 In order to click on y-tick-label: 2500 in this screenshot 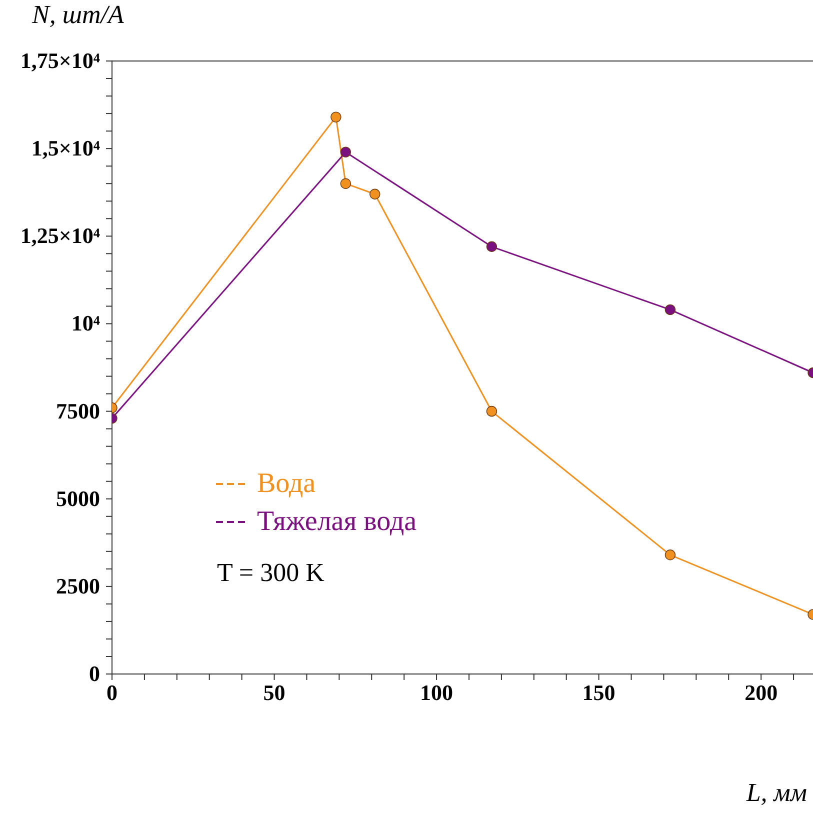, I will do `click(78, 585)`.